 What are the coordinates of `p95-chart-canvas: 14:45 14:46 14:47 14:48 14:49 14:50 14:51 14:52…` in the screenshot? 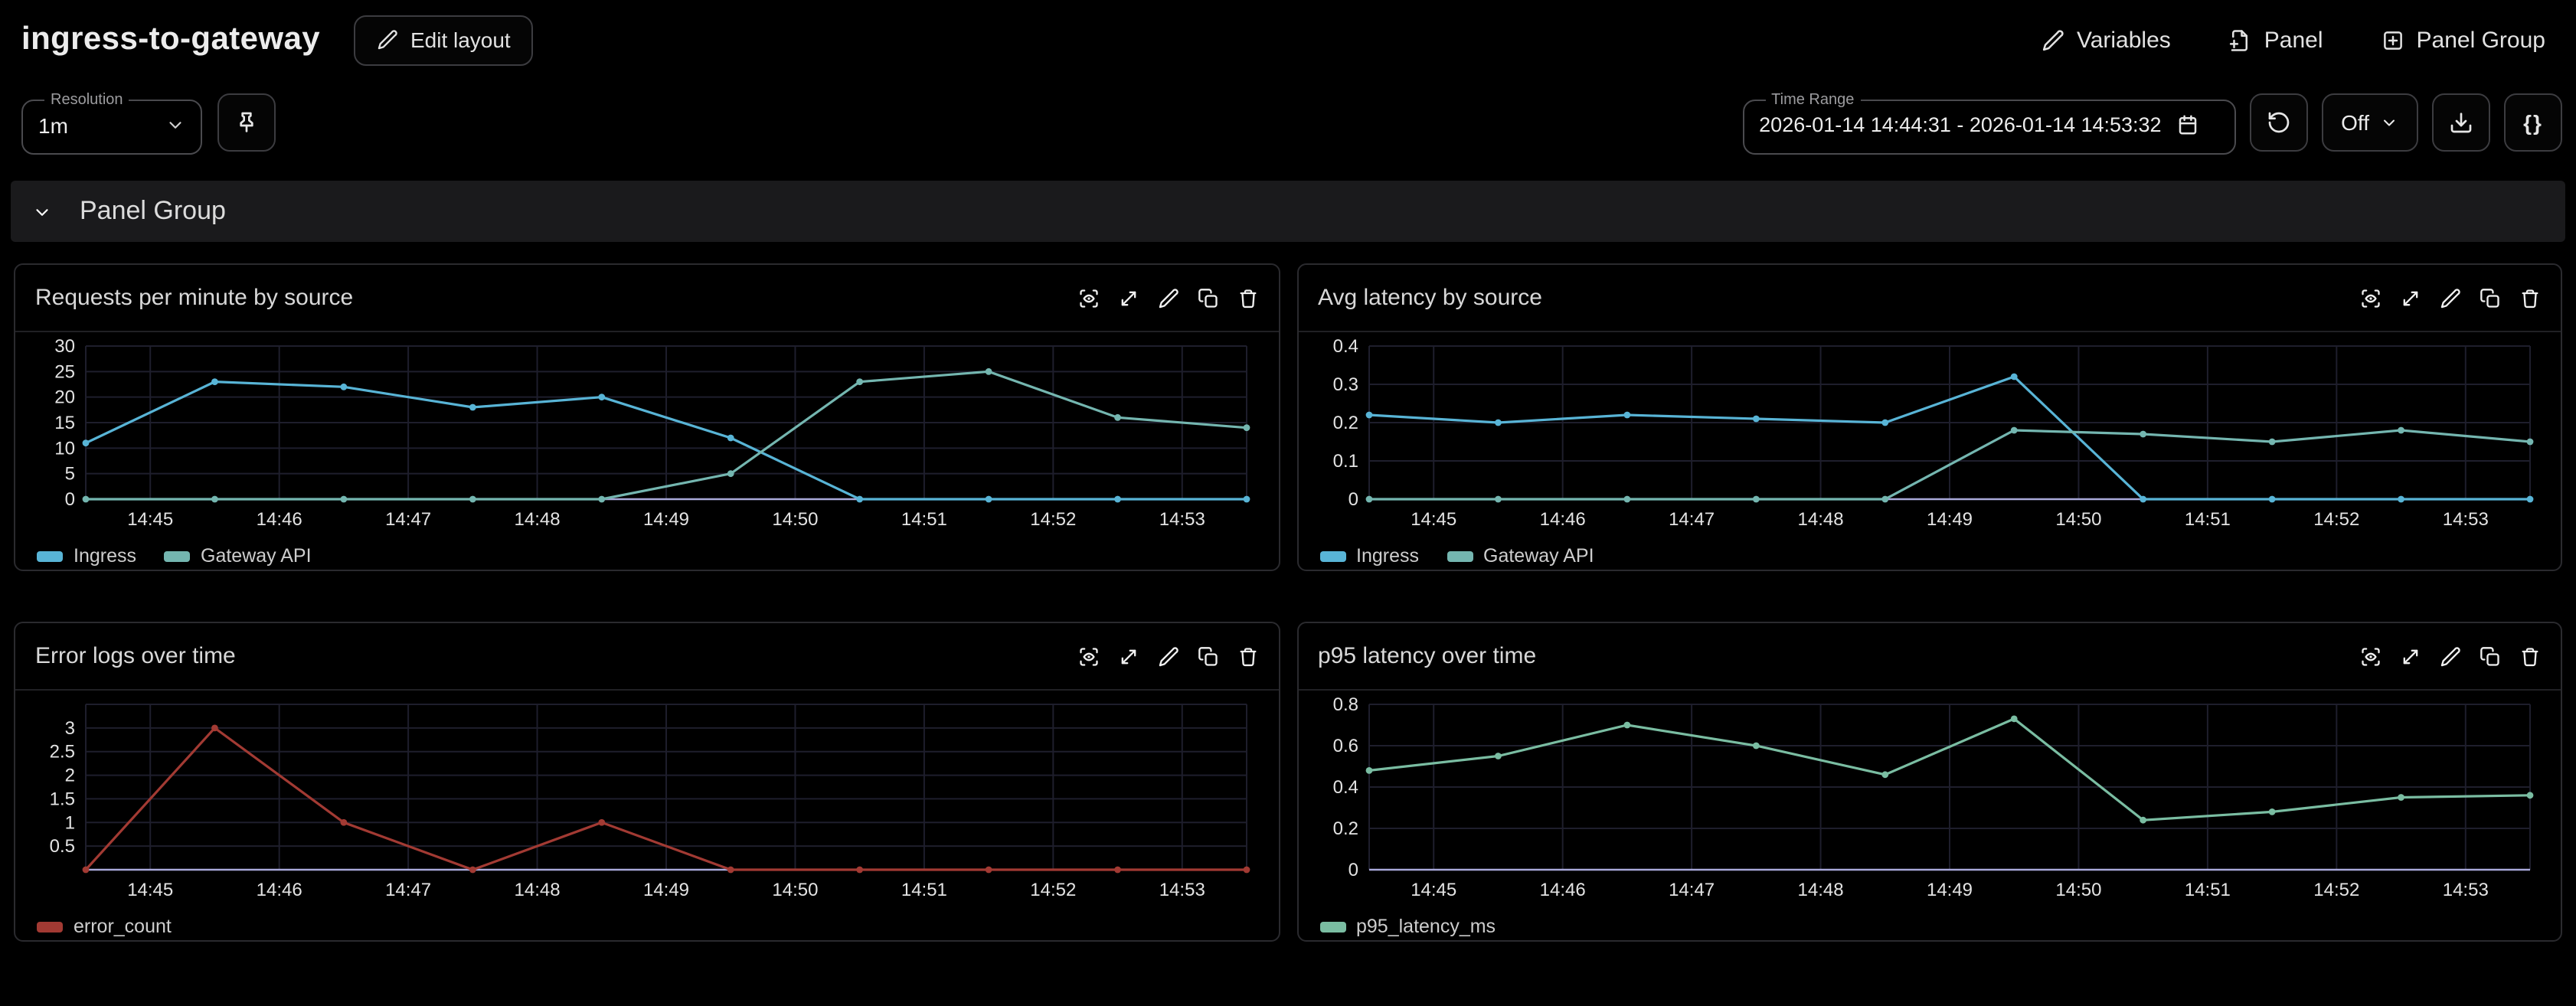 It's located at (1932, 797).